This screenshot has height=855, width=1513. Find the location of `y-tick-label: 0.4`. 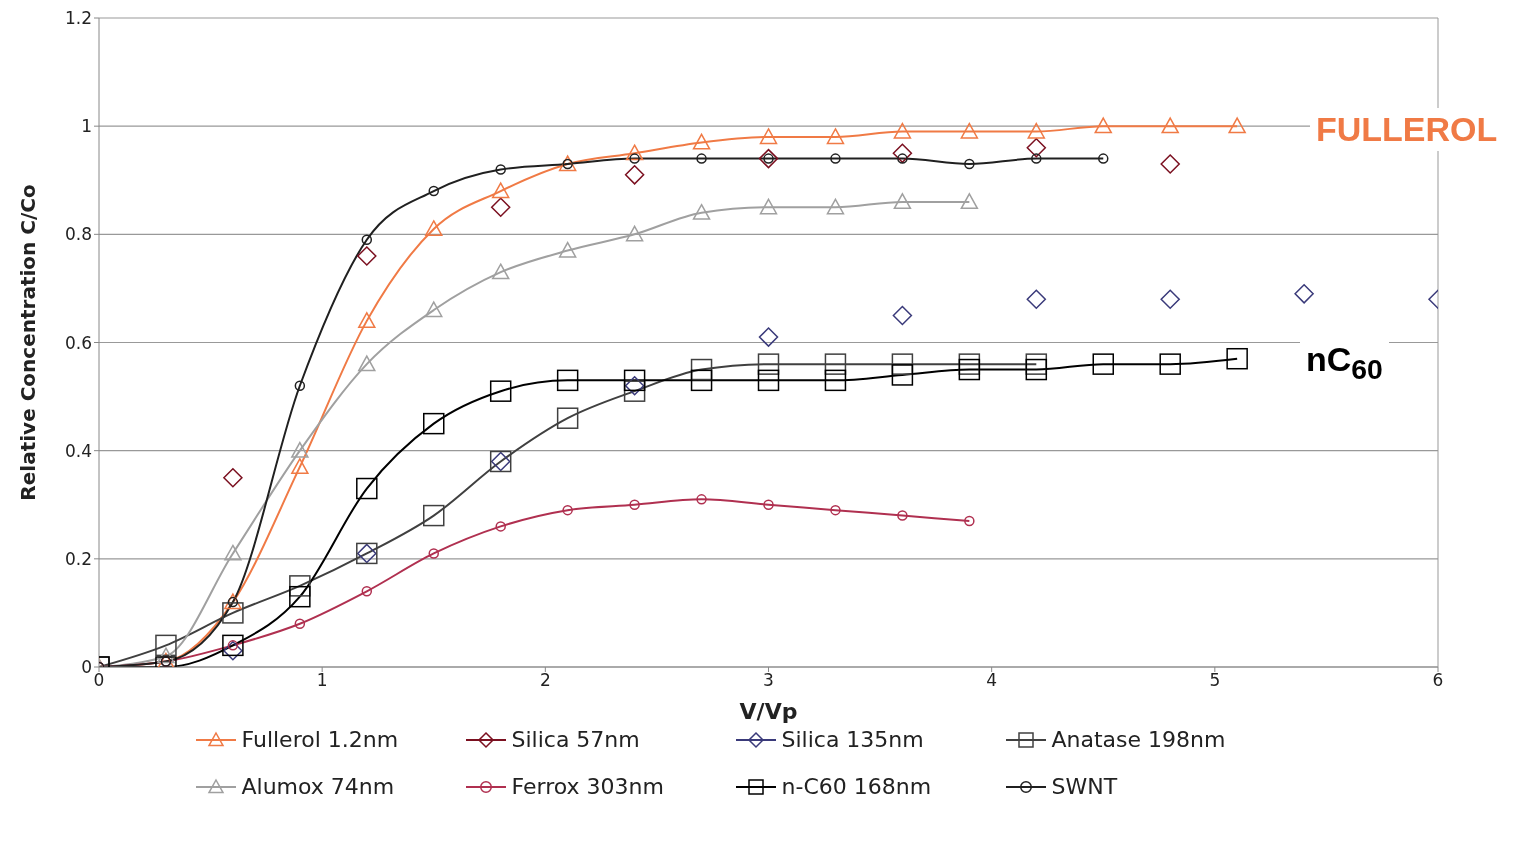

y-tick-label: 0.4 is located at coordinates (78, 450).